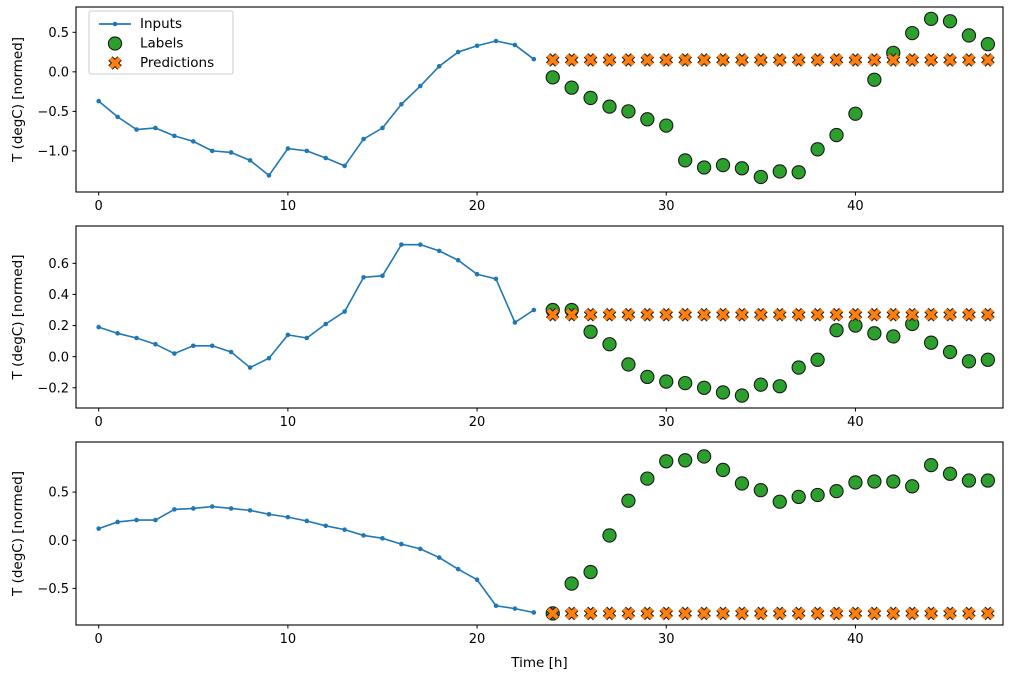  What do you see at coordinates (58, 493) in the screenshot?
I see `y-tick-label: 0.5` at bounding box center [58, 493].